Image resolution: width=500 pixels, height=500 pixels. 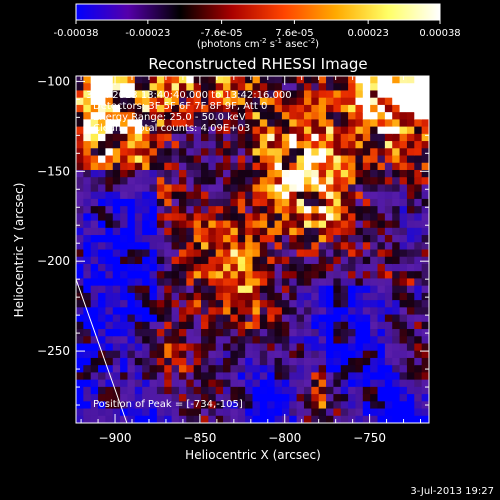 What do you see at coordinates (439, 33) in the screenshot?
I see `colorbar-tick-label: 0.00038` at bounding box center [439, 33].